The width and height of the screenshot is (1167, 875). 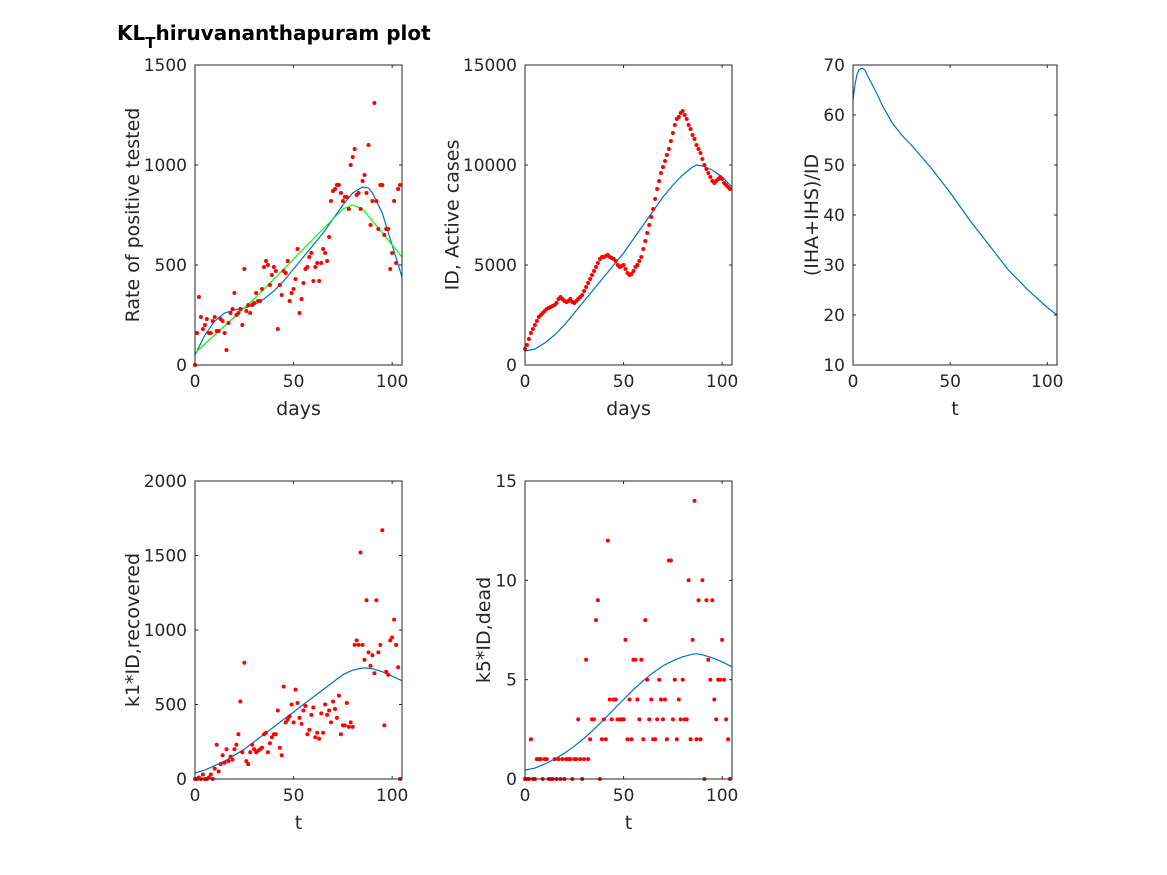 What do you see at coordinates (628, 409) in the screenshot?
I see `x-axis-label: days` at bounding box center [628, 409].